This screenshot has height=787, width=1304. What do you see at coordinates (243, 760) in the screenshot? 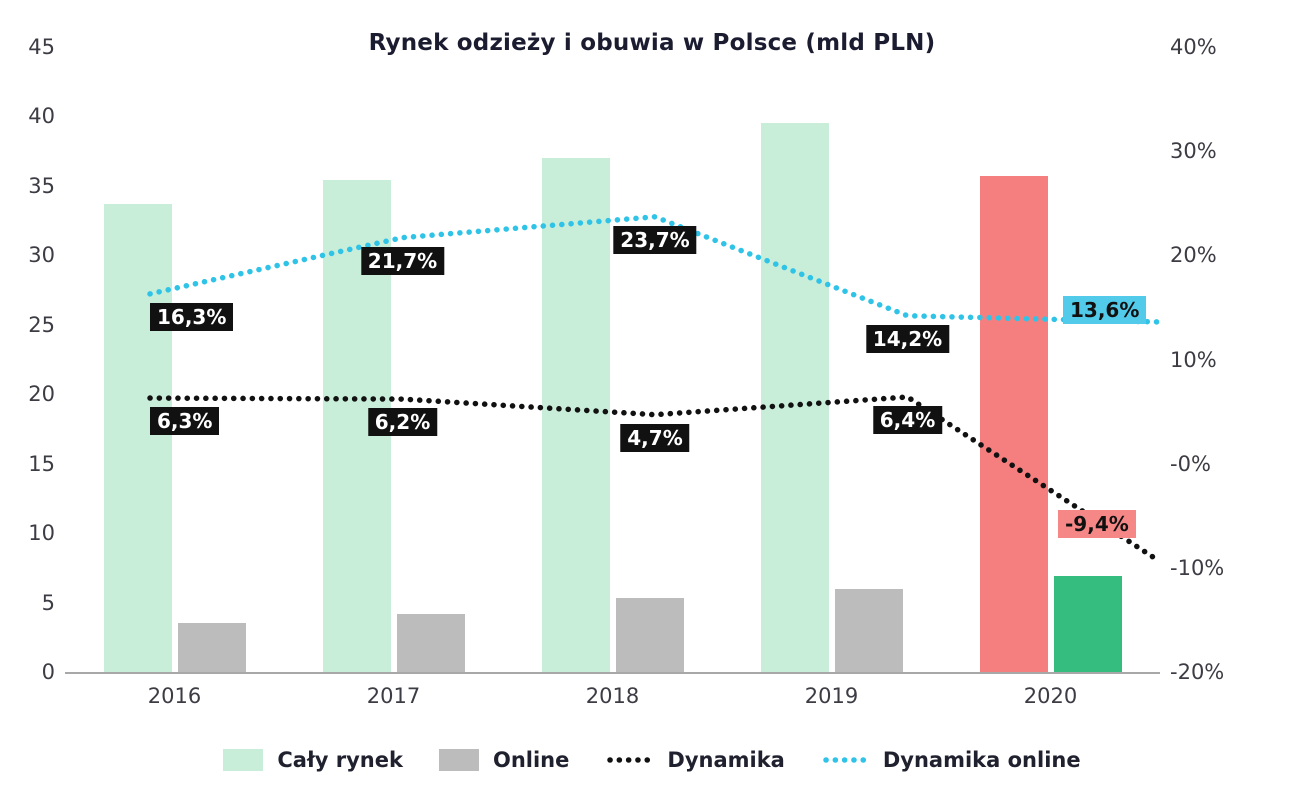
I see `legend-swatch-caly-rynek` at bounding box center [243, 760].